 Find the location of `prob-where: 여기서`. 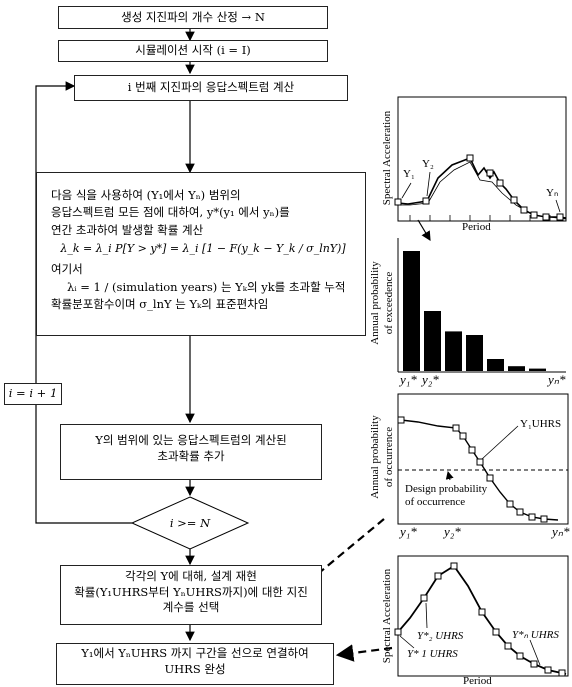

prob-where: 여기서 is located at coordinates (67, 269).